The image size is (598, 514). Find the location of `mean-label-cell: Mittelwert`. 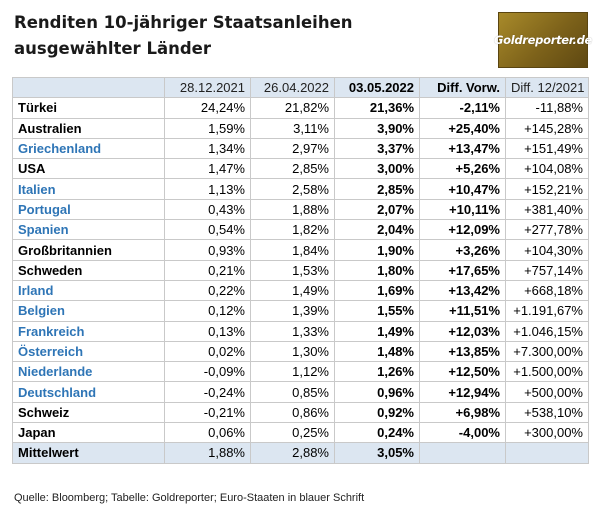

mean-label-cell: Mittelwert is located at coordinates (88, 453).